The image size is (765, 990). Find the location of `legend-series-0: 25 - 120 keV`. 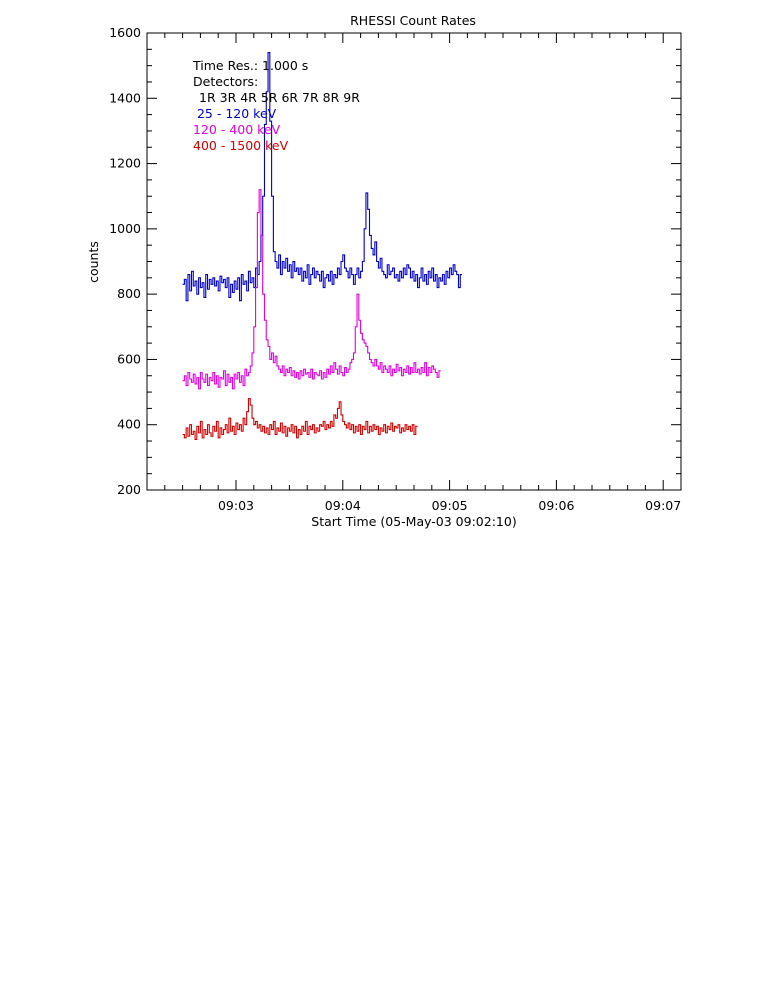

legend-series-0: 25 - 120 keV is located at coordinates (235, 113).